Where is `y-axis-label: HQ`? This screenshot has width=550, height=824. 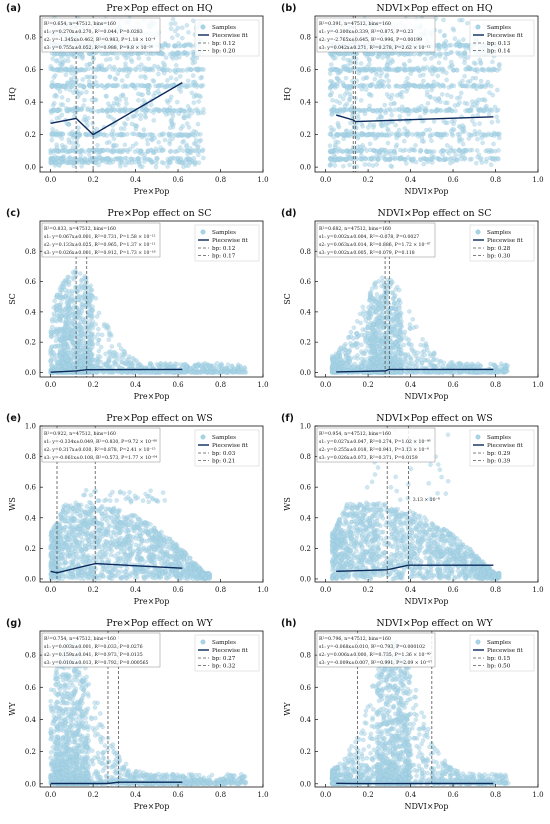
y-axis-label: HQ is located at coordinates (287, 94).